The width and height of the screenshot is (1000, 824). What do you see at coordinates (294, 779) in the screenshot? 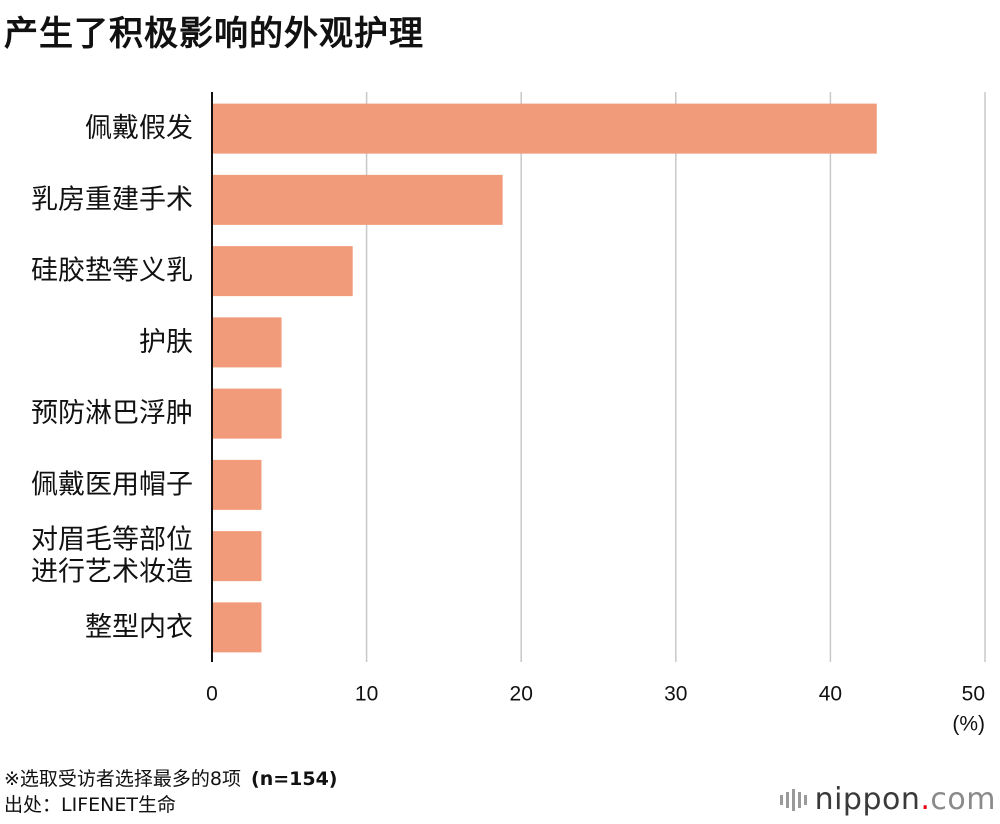
I see `footnote-sample-size: (n=154)` at bounding box center [294, 779].